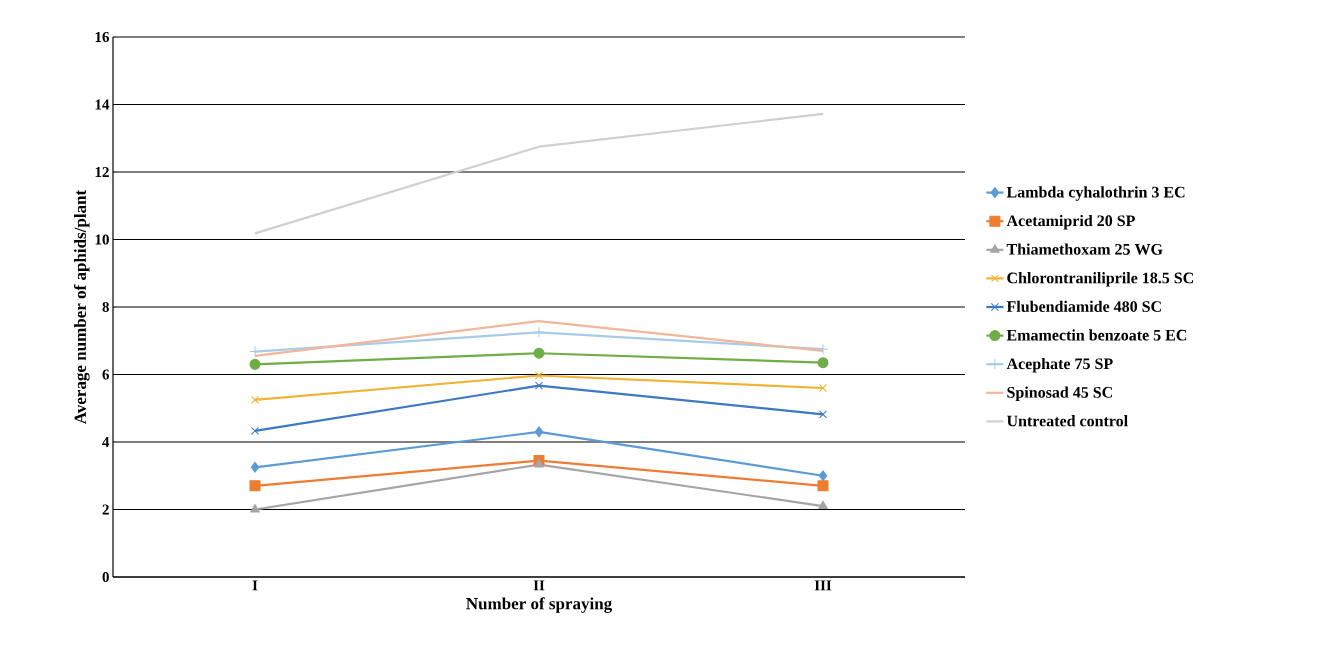  Describe the element at coordinates (1067, 421) in the screenshot. I see `legend-label: Untreated control` at that location.